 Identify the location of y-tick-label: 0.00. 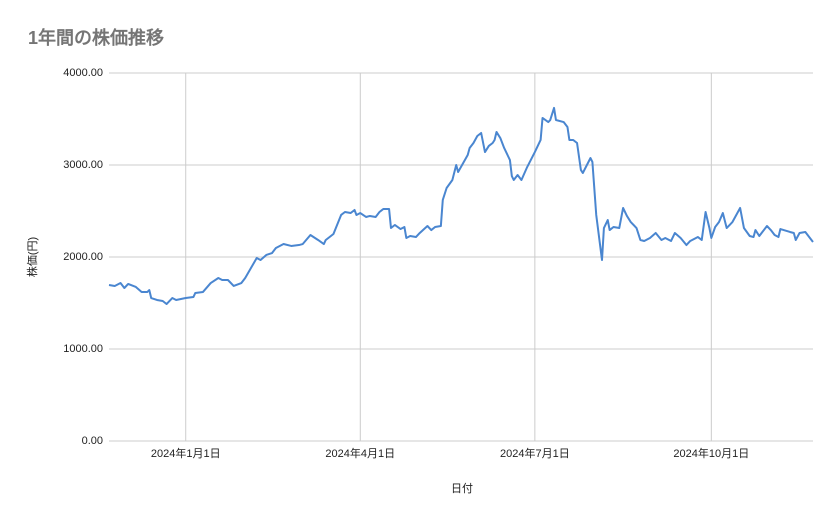
(92, 441).